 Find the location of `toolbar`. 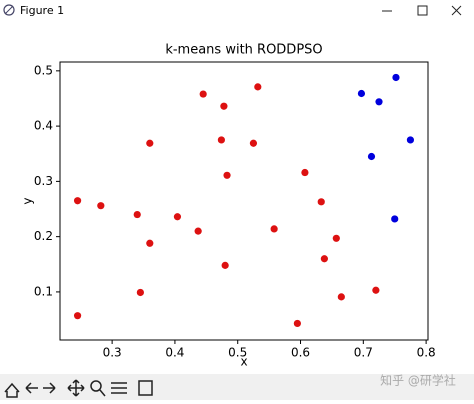

toolbar is located at coordinates (237, 387).